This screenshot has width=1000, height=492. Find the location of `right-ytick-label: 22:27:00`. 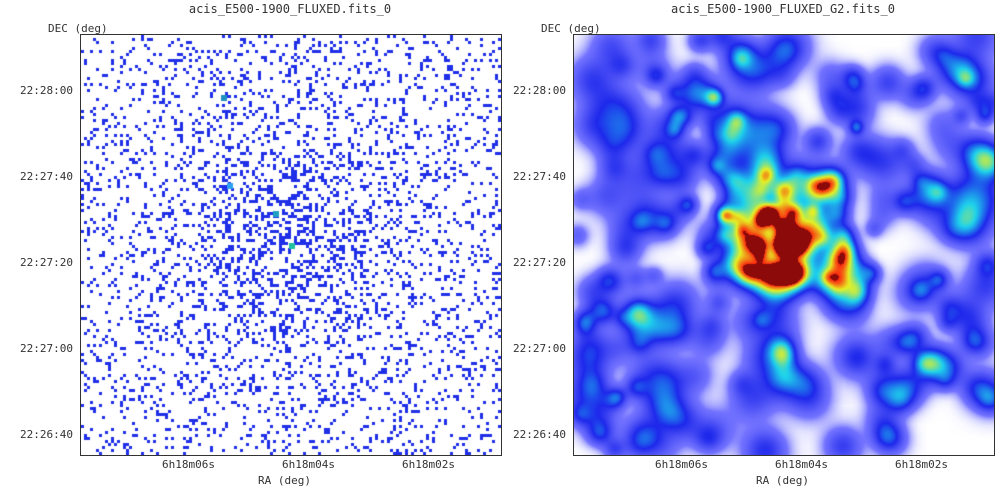

right-ytick-label: 22:27:00 is located at coordinates (539, 348).